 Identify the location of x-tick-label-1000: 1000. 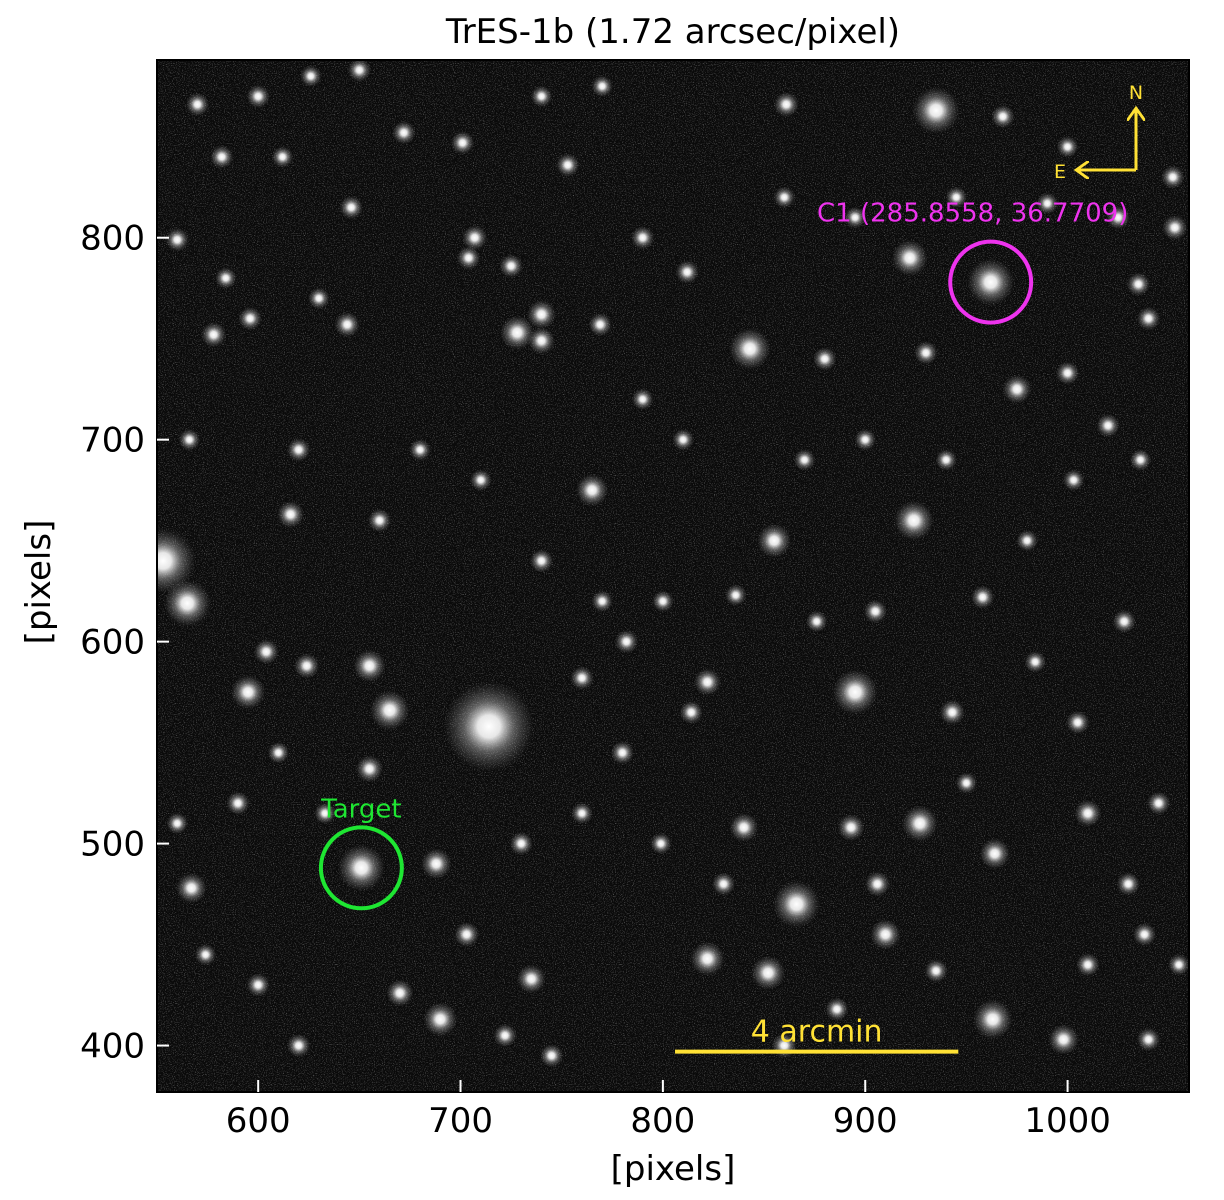
(1067, 1121).